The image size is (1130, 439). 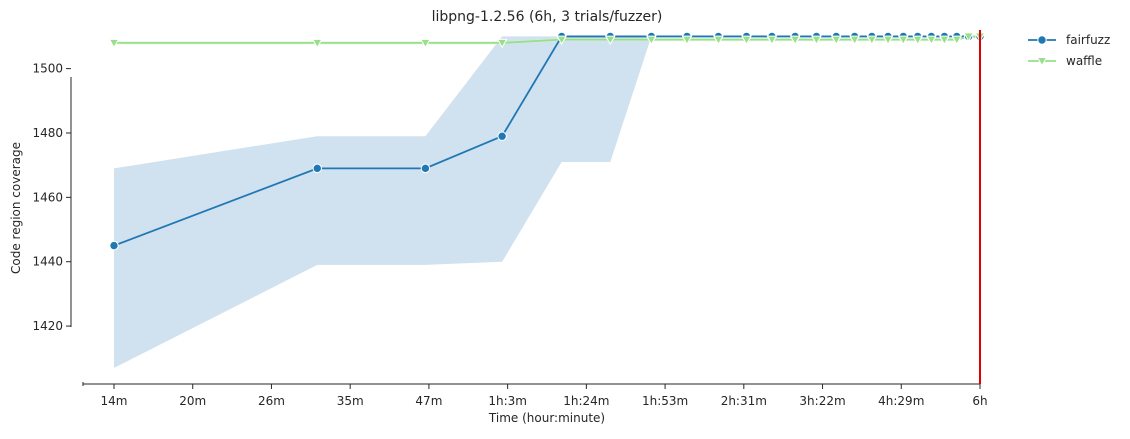 I want to click on y-tick-label: 1480, so click(x=47, y=133).